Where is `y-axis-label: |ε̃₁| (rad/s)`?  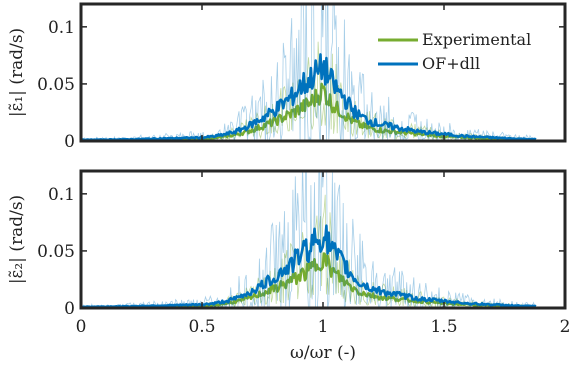
y-axis-label: |ε̃₁| (rad/s) is located at coordinates (17, 72).